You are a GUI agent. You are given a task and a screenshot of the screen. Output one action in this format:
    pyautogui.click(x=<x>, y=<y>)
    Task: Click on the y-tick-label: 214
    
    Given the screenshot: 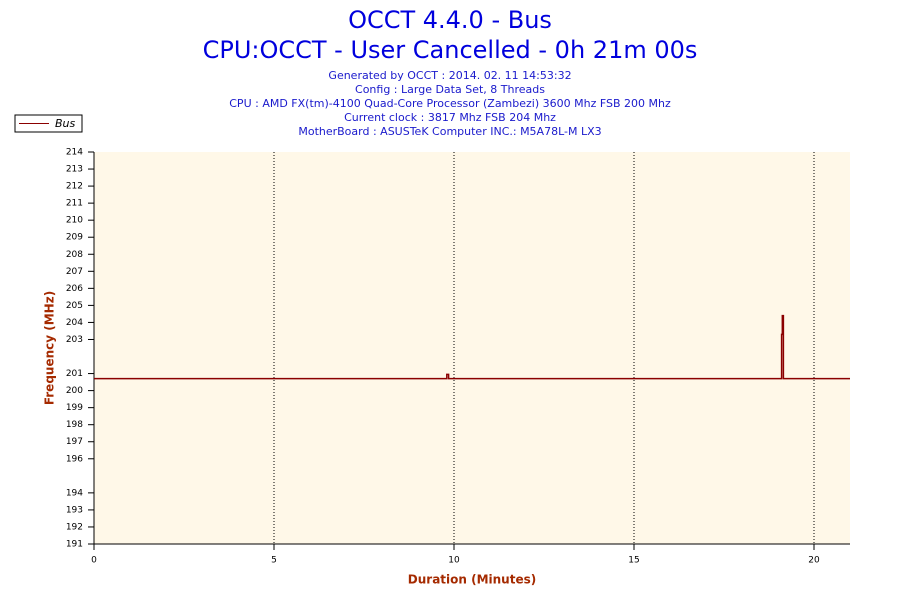 What is the action you would take?
    pyautogui.click(x=74, y=153)
    